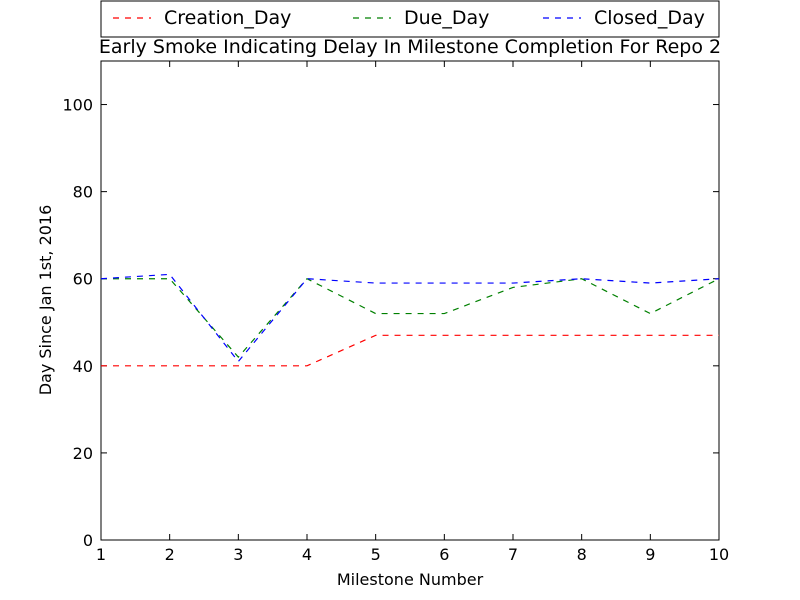 The width and height of the screenshot is (800, 600). Describe the element at coordinates (307, 554) in the screenshot. I see `x-tick-label: 4` at that location.